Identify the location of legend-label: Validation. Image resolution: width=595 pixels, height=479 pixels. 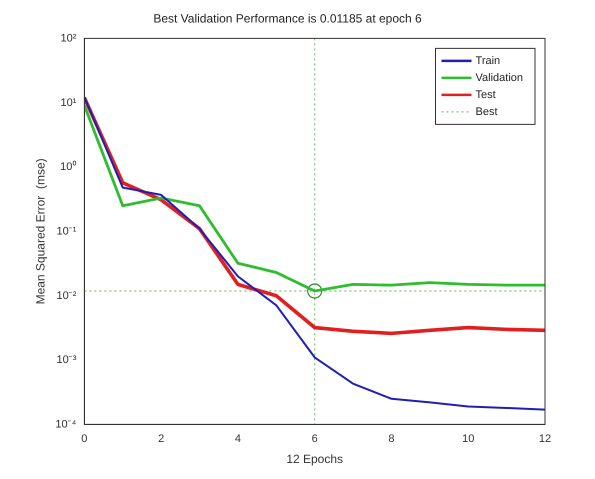
(500, 78).